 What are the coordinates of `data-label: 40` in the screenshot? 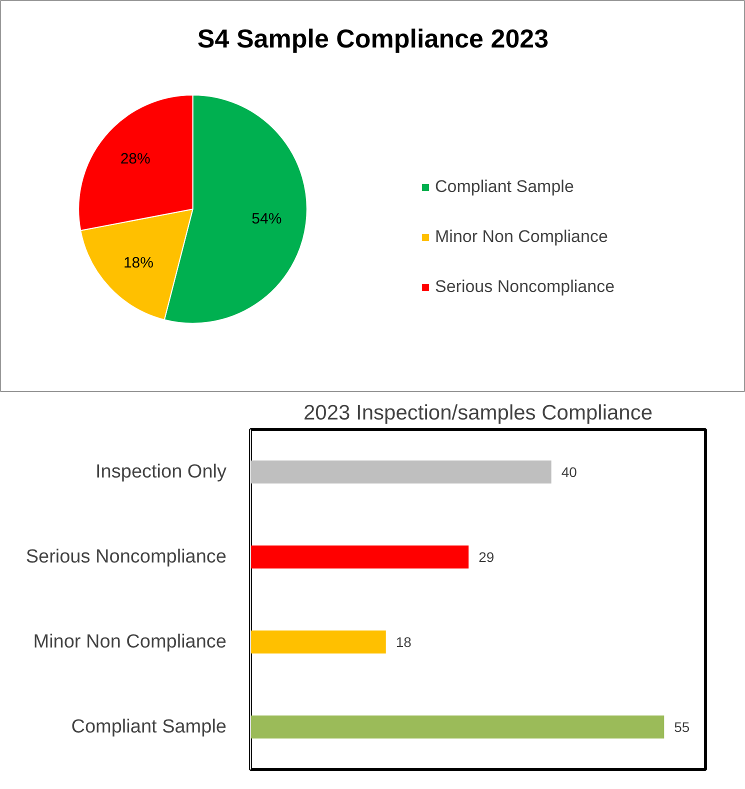 It's located at (569, 472).